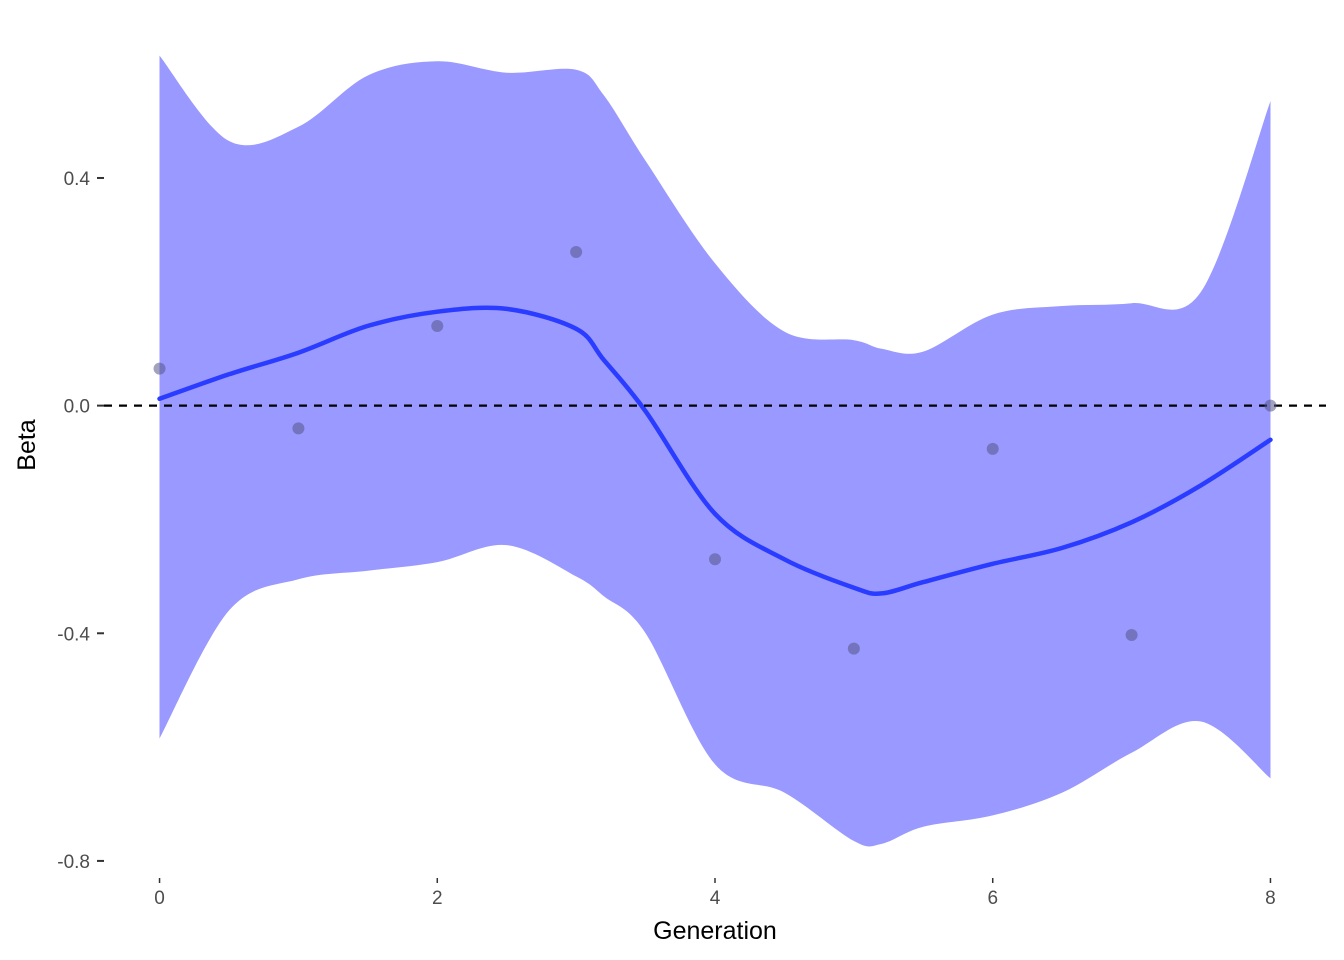 The width and height of the screenshot is (1344, 960). I want to click on y-tick-label: -0.4, so click(73, 634).